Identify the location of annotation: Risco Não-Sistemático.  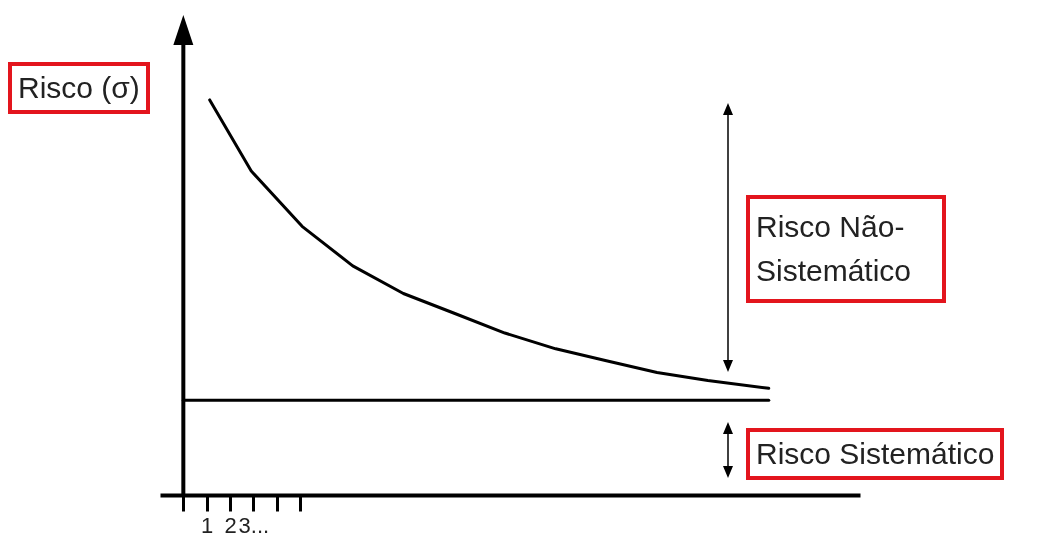
(846, 249).